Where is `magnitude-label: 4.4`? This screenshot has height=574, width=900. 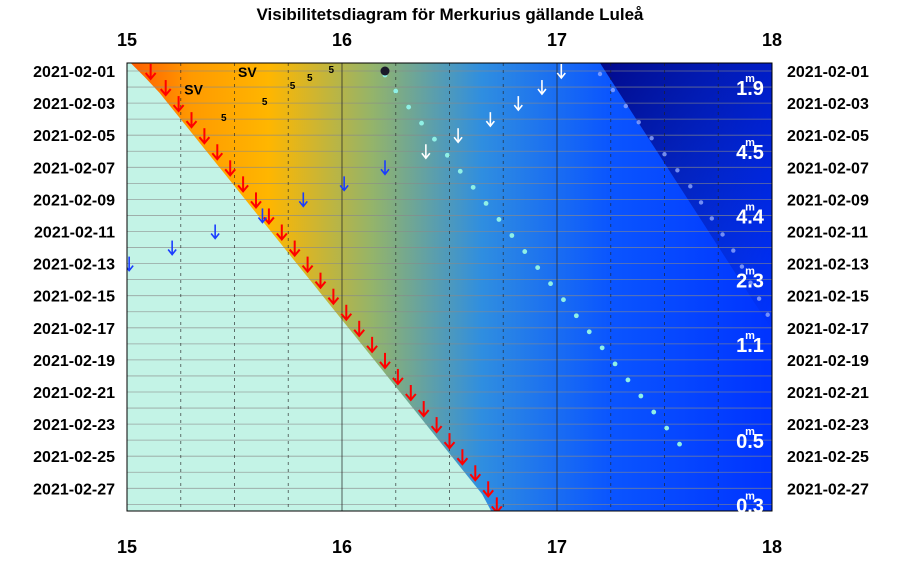 magnitude-label: 4.4 is located at coordinates (750, 217).